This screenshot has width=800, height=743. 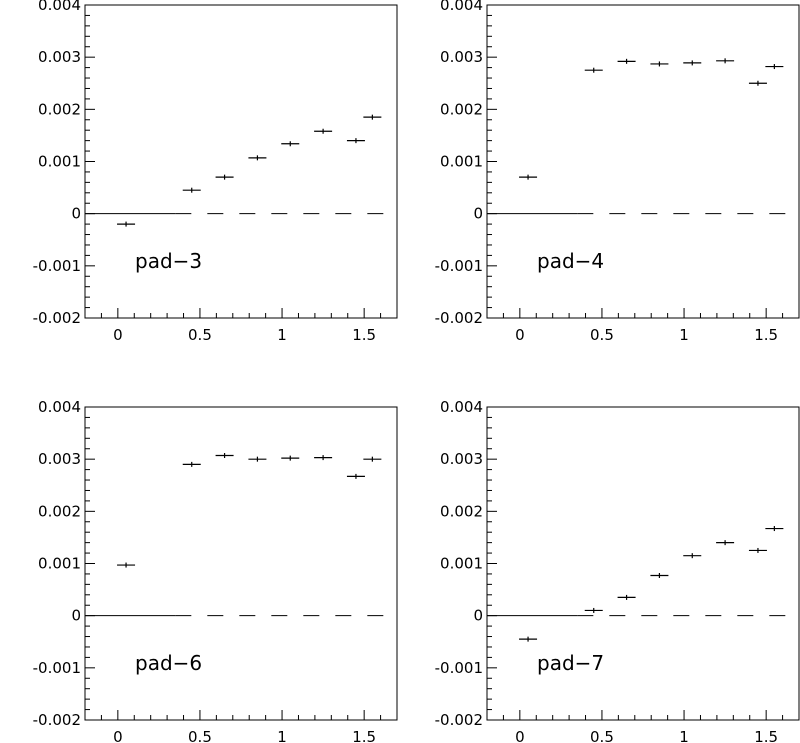 What do you see at coordinates (570, 663) in the screenshot?
I see `pad-label: pad−7` at bounding box center [570, 663].